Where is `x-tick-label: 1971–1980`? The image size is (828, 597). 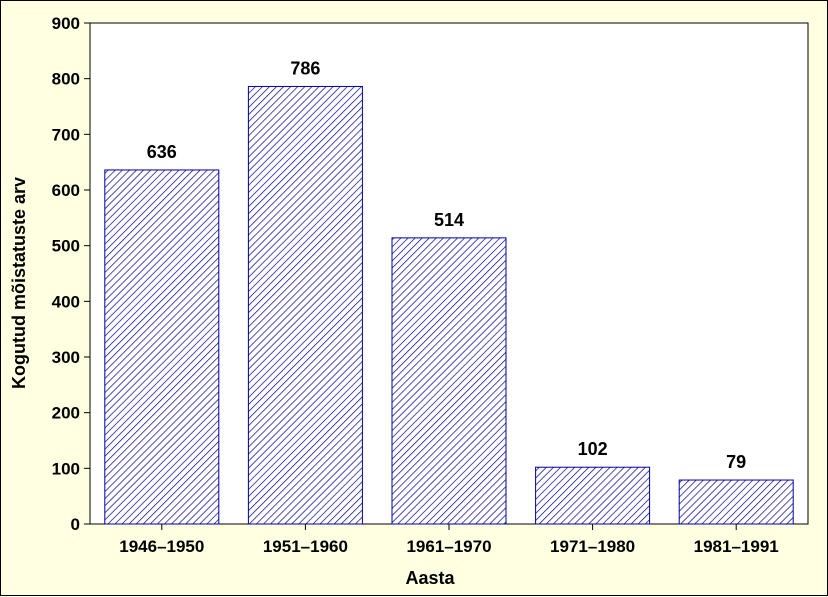
x-tick-label: 1971–1980 is located at coordinates (592, 546).